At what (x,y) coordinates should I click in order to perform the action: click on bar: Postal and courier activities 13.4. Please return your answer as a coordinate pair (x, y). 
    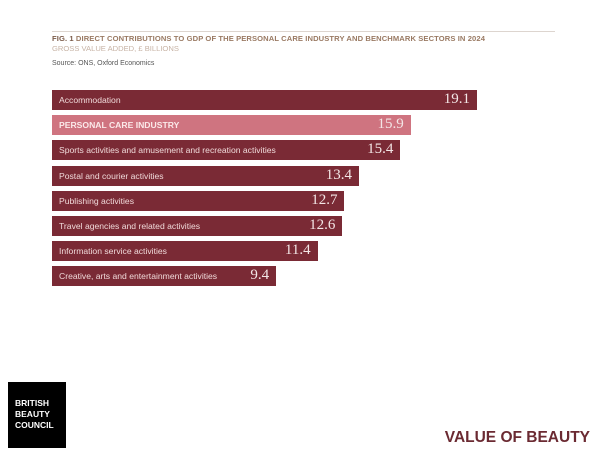
    Looking at the image, I should click on (205, 175).